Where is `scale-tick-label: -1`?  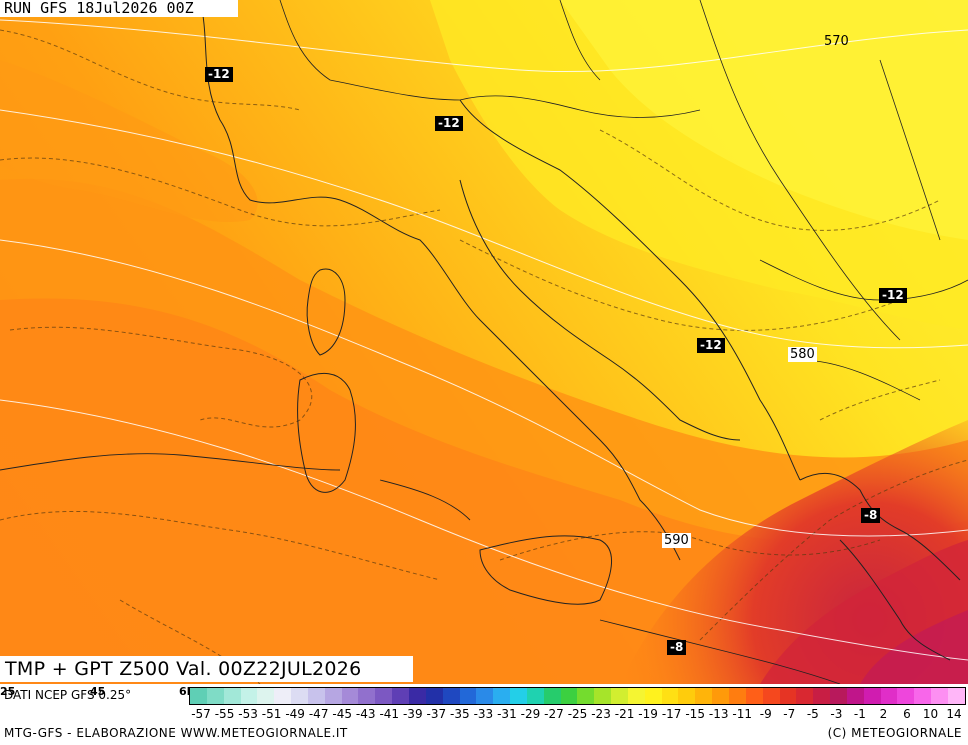 scale-tick-label: -1 is located at coordinates (859, 714).